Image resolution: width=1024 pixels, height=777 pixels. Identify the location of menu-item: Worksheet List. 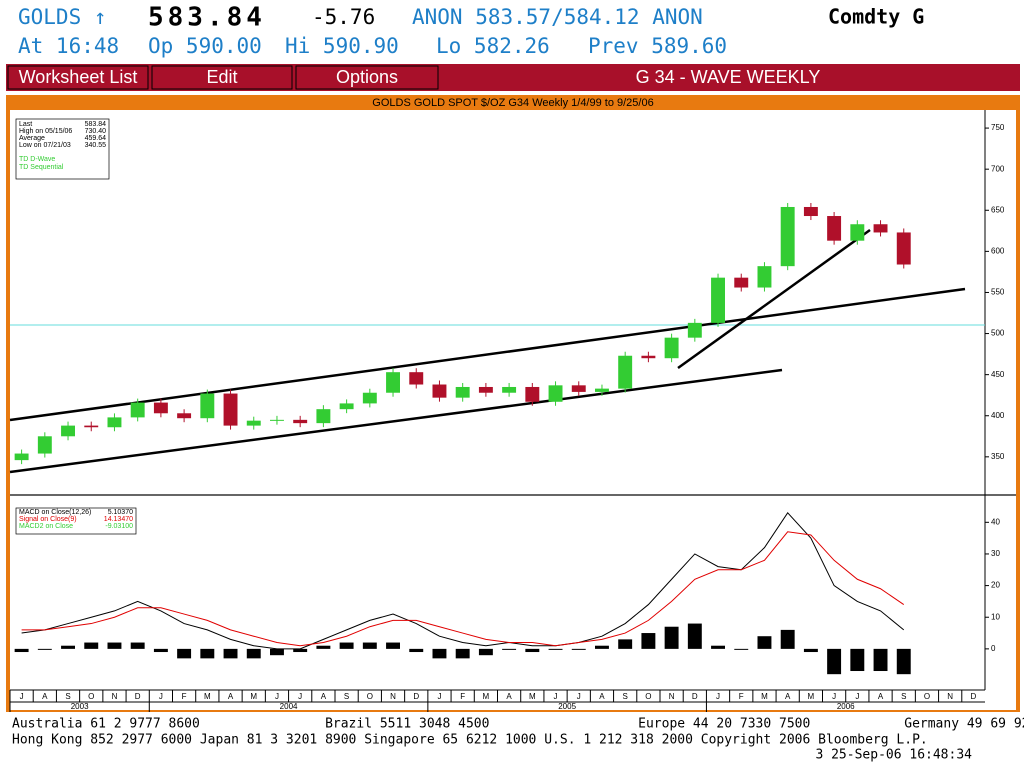
(78, 77).